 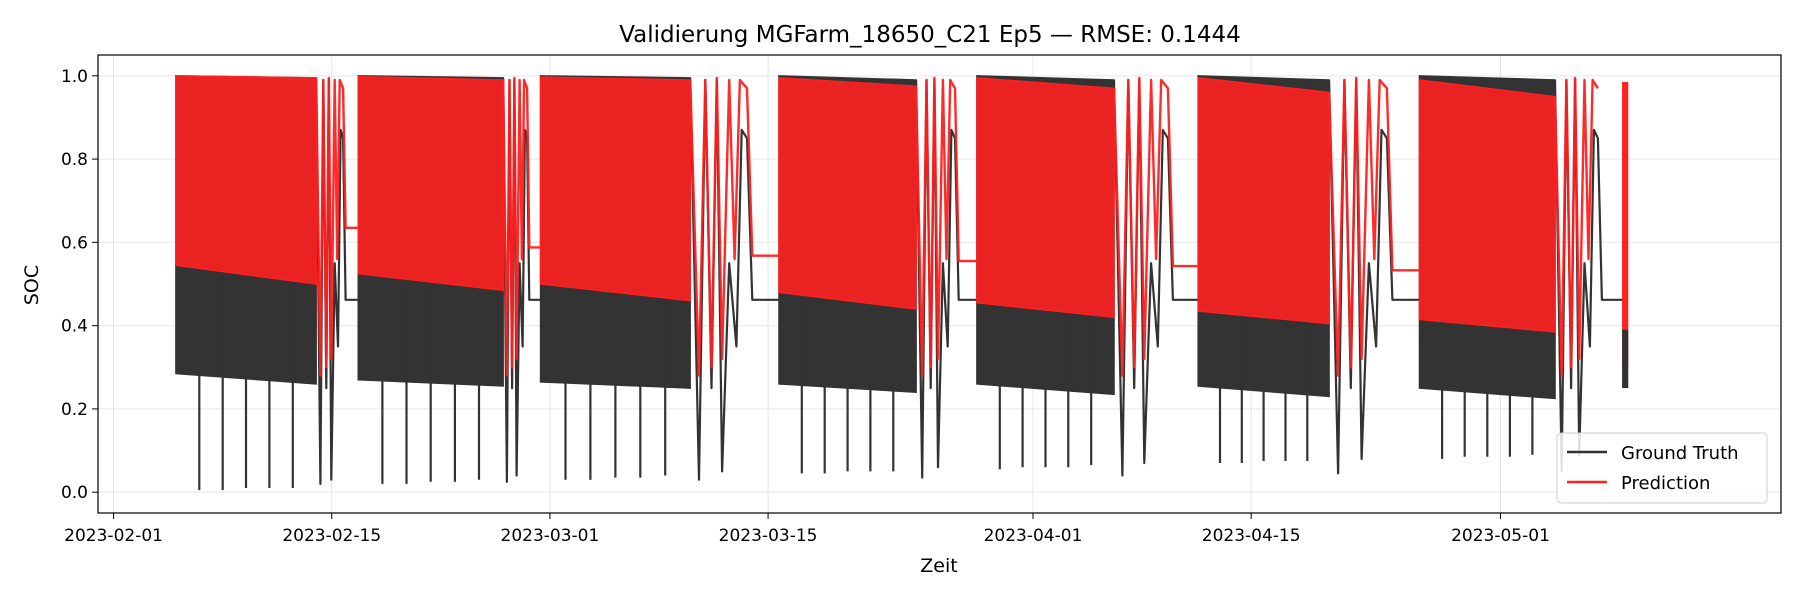 I want to click on y-tick-label: 0.4, so click(x=74, y=327).